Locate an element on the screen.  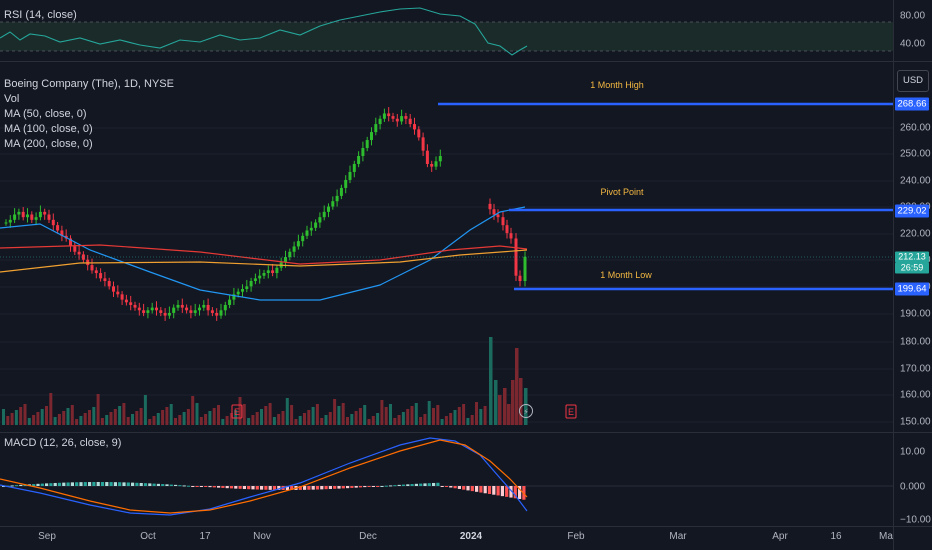
legend-ma200: MA (200, close, 0) is located at coordinates (48, 144).